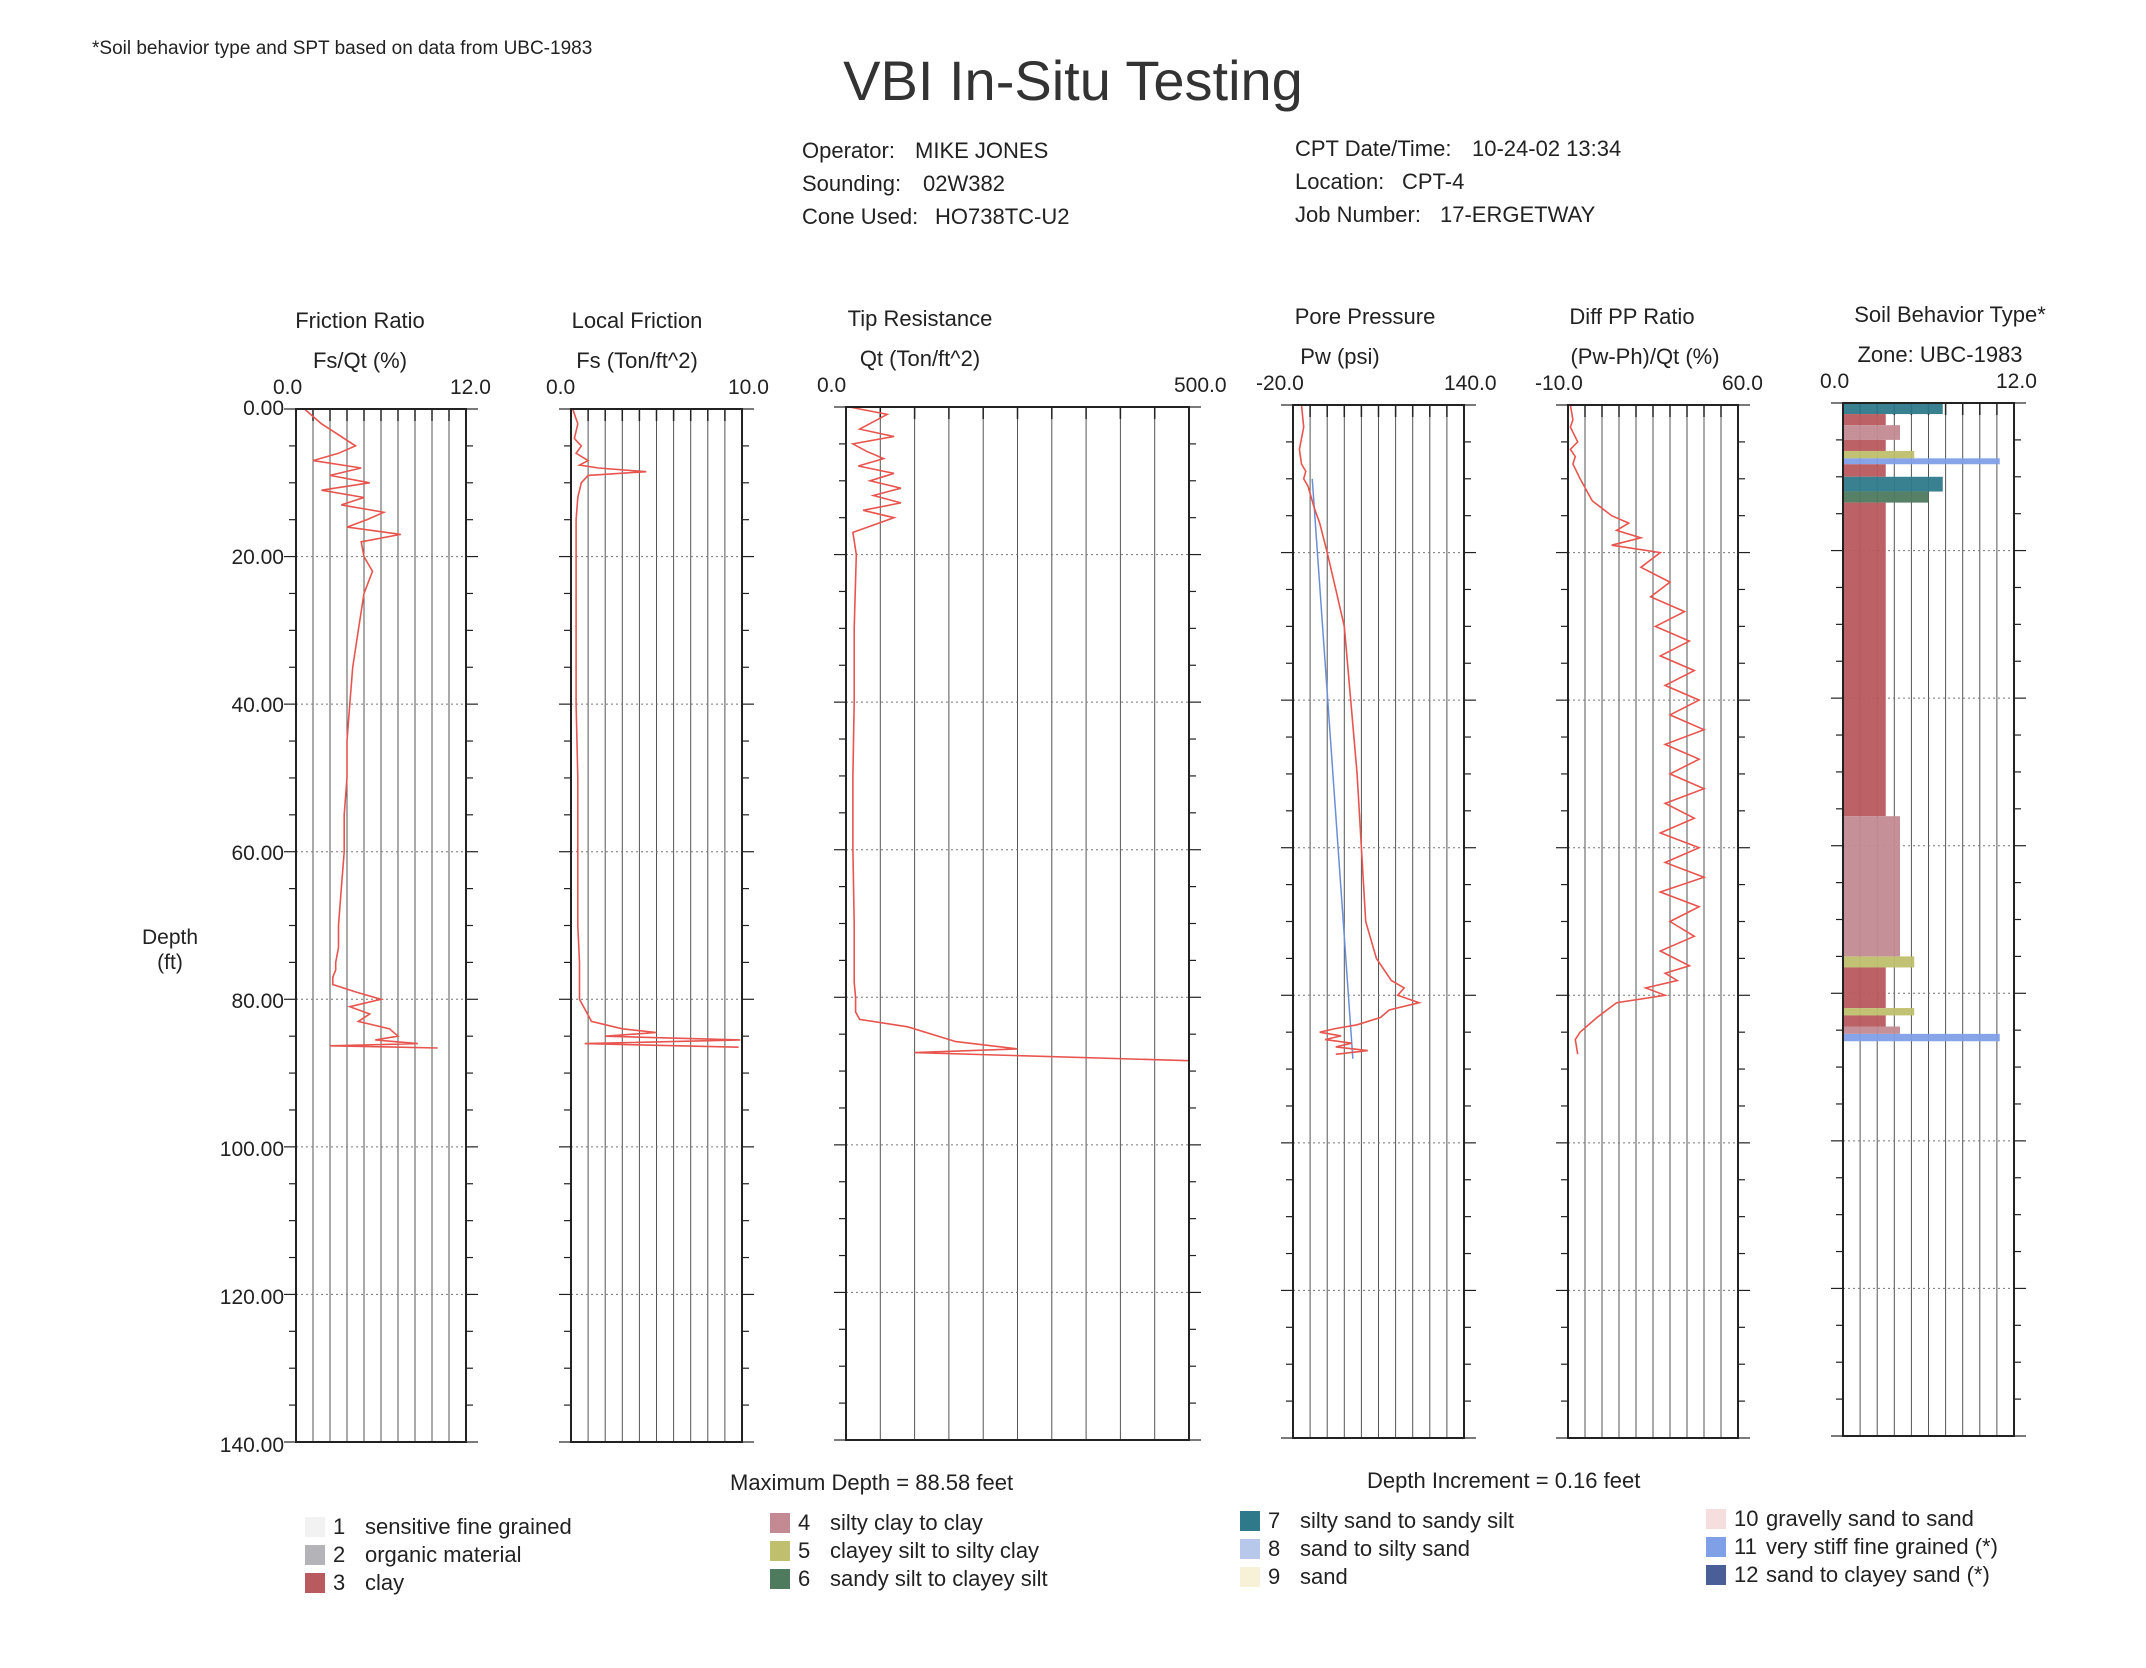  Describe the element at coordinates (2016, 381) in the screenshot. I see `xtick-right-soil-behavior: 12.0` at that location.